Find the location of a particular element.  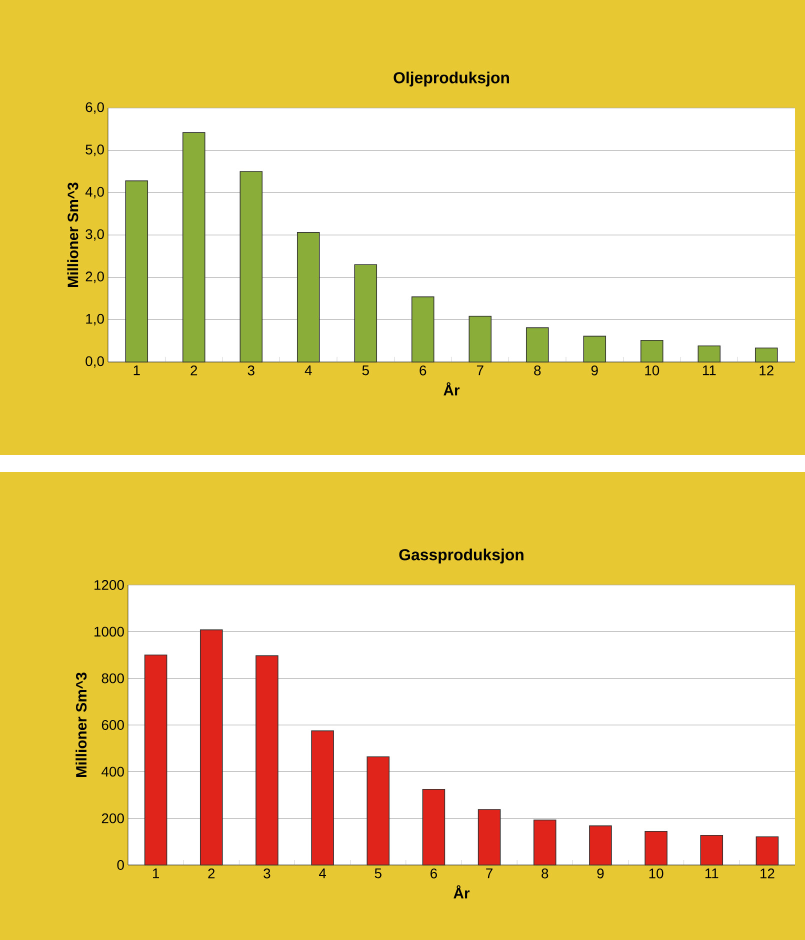

chart-title: Gassproduksjon is located at coordinates (461, 556).